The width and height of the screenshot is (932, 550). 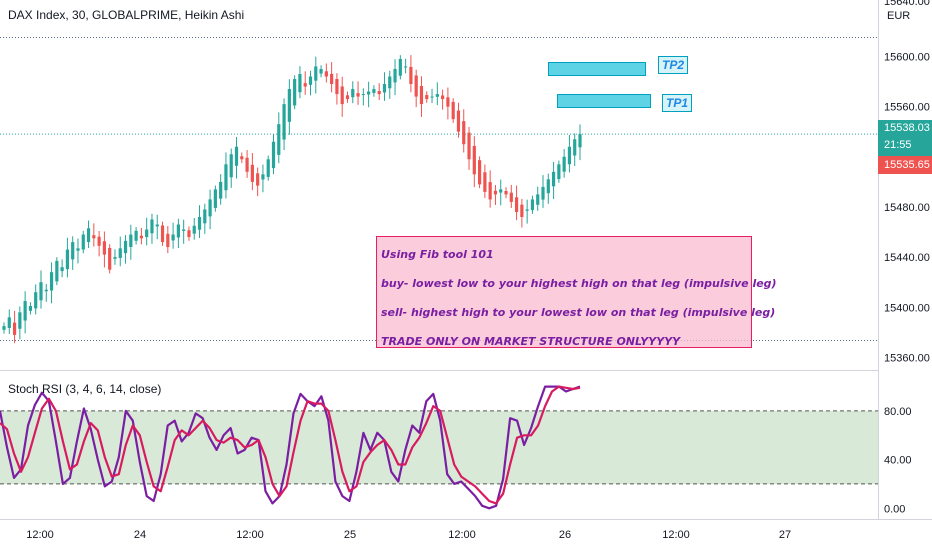 I want to click on tp1-box, so click(x=604, y=101).